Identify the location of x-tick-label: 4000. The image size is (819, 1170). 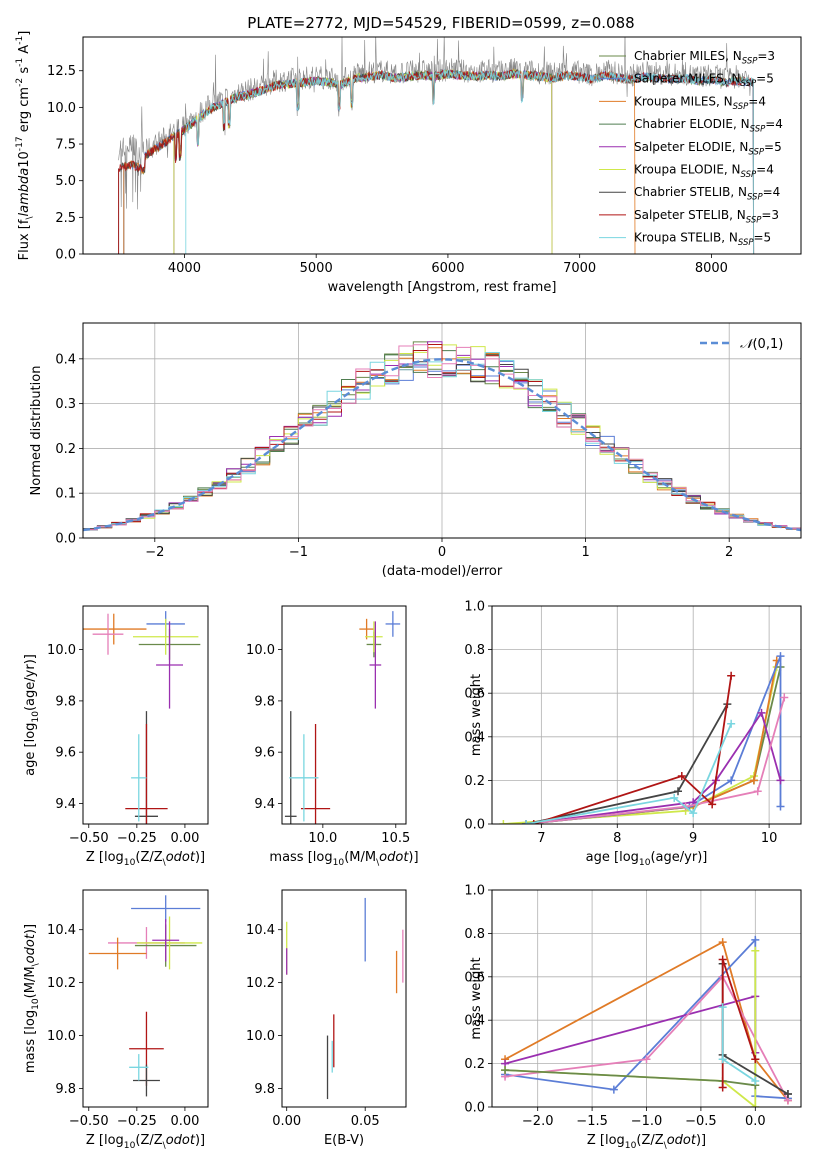
(184, 268).